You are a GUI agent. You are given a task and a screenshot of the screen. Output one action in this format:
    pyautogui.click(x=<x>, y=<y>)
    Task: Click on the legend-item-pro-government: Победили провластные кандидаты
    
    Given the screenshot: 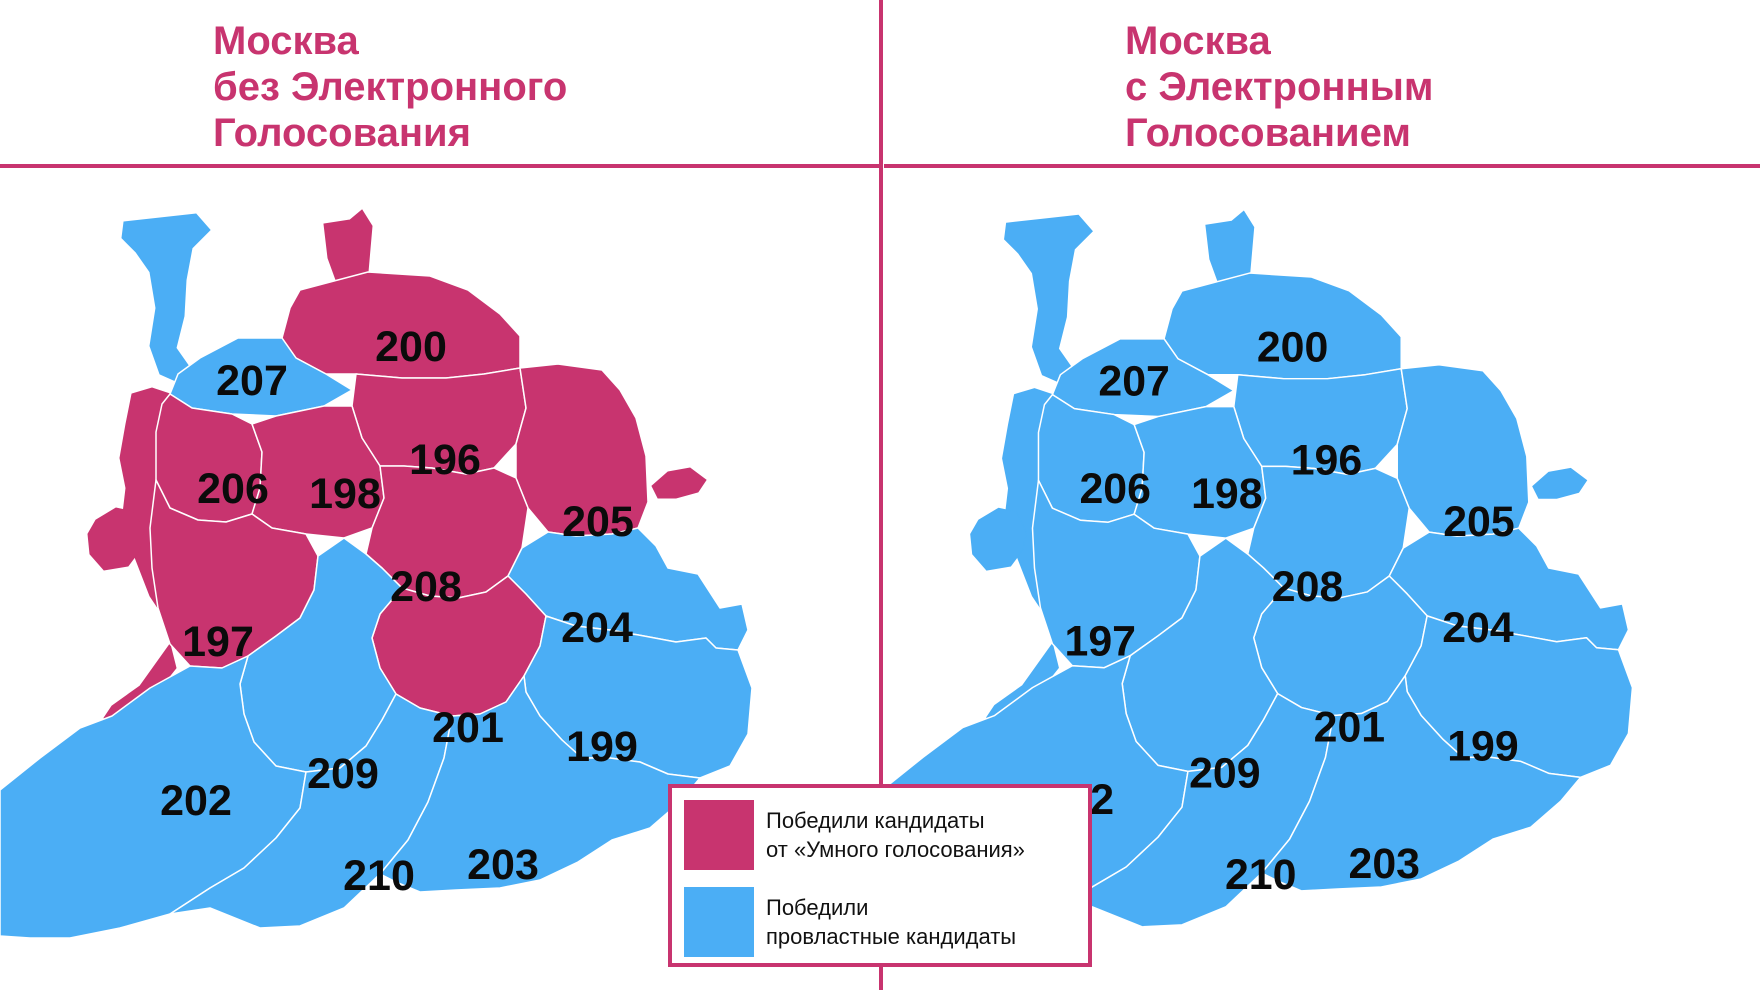 What is the action you would take?
    pyautogui.click(x=884, y=922)
    